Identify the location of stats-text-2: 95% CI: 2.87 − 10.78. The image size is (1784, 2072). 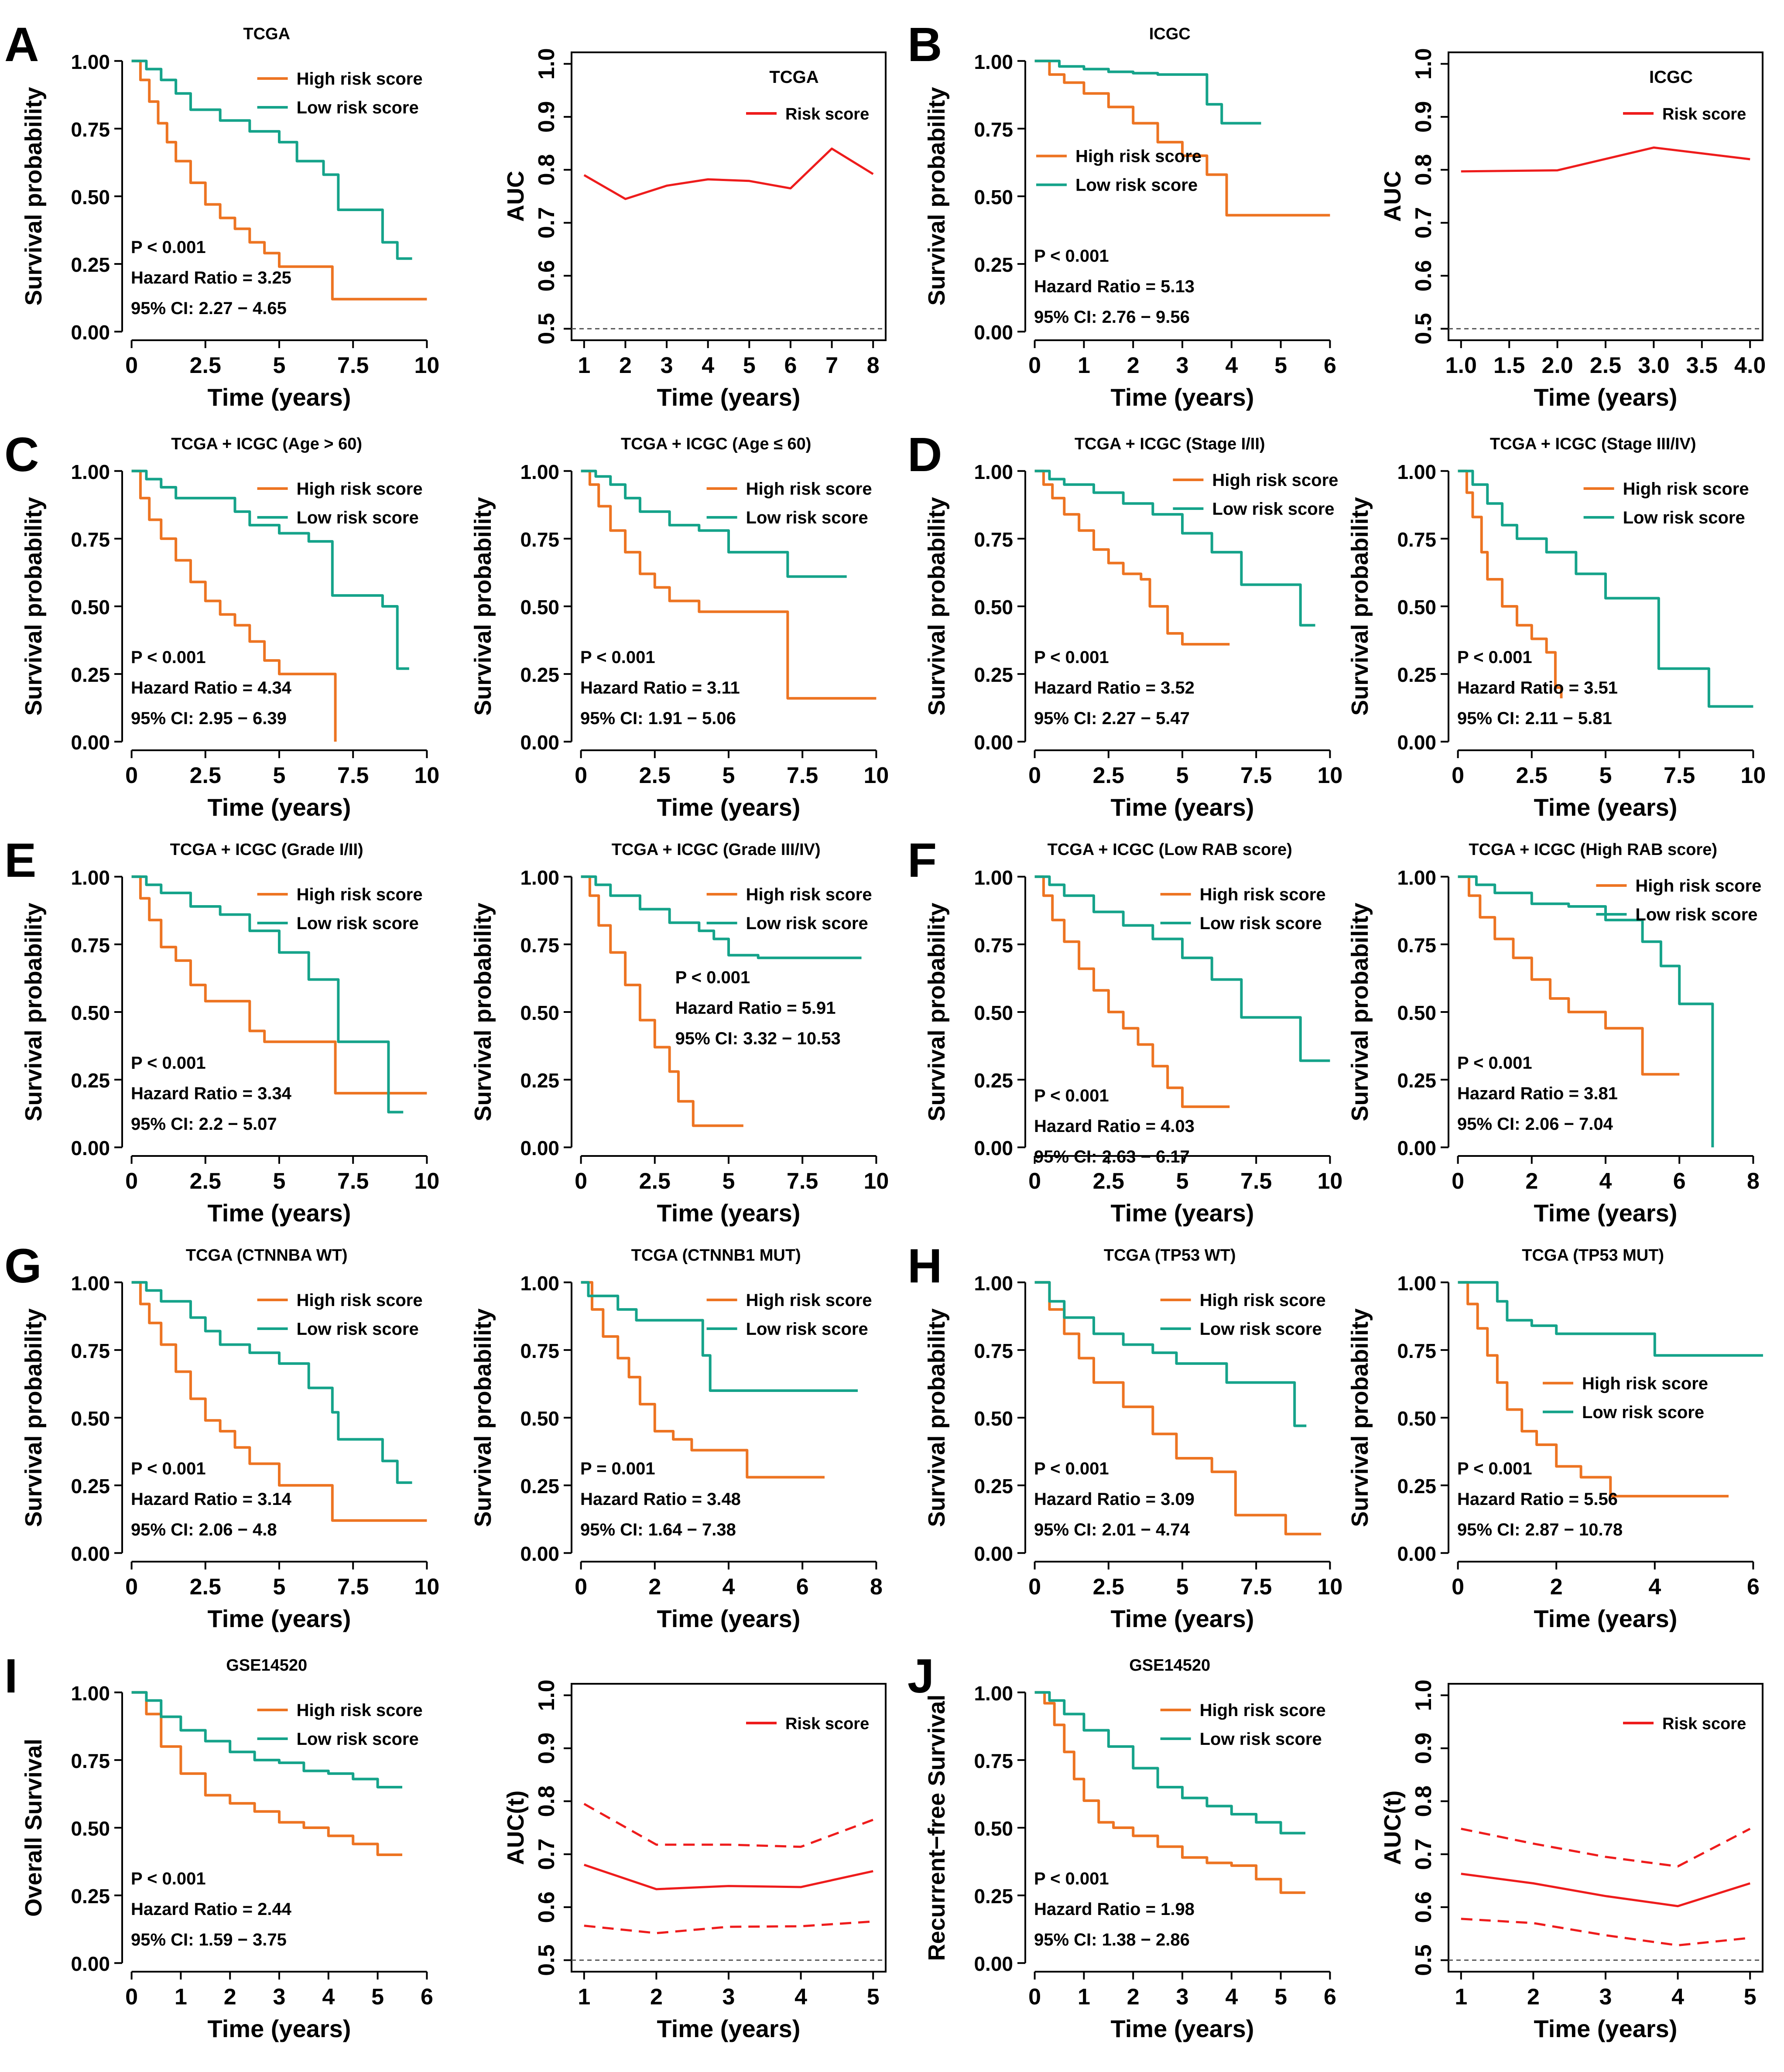
(1540, 1530).